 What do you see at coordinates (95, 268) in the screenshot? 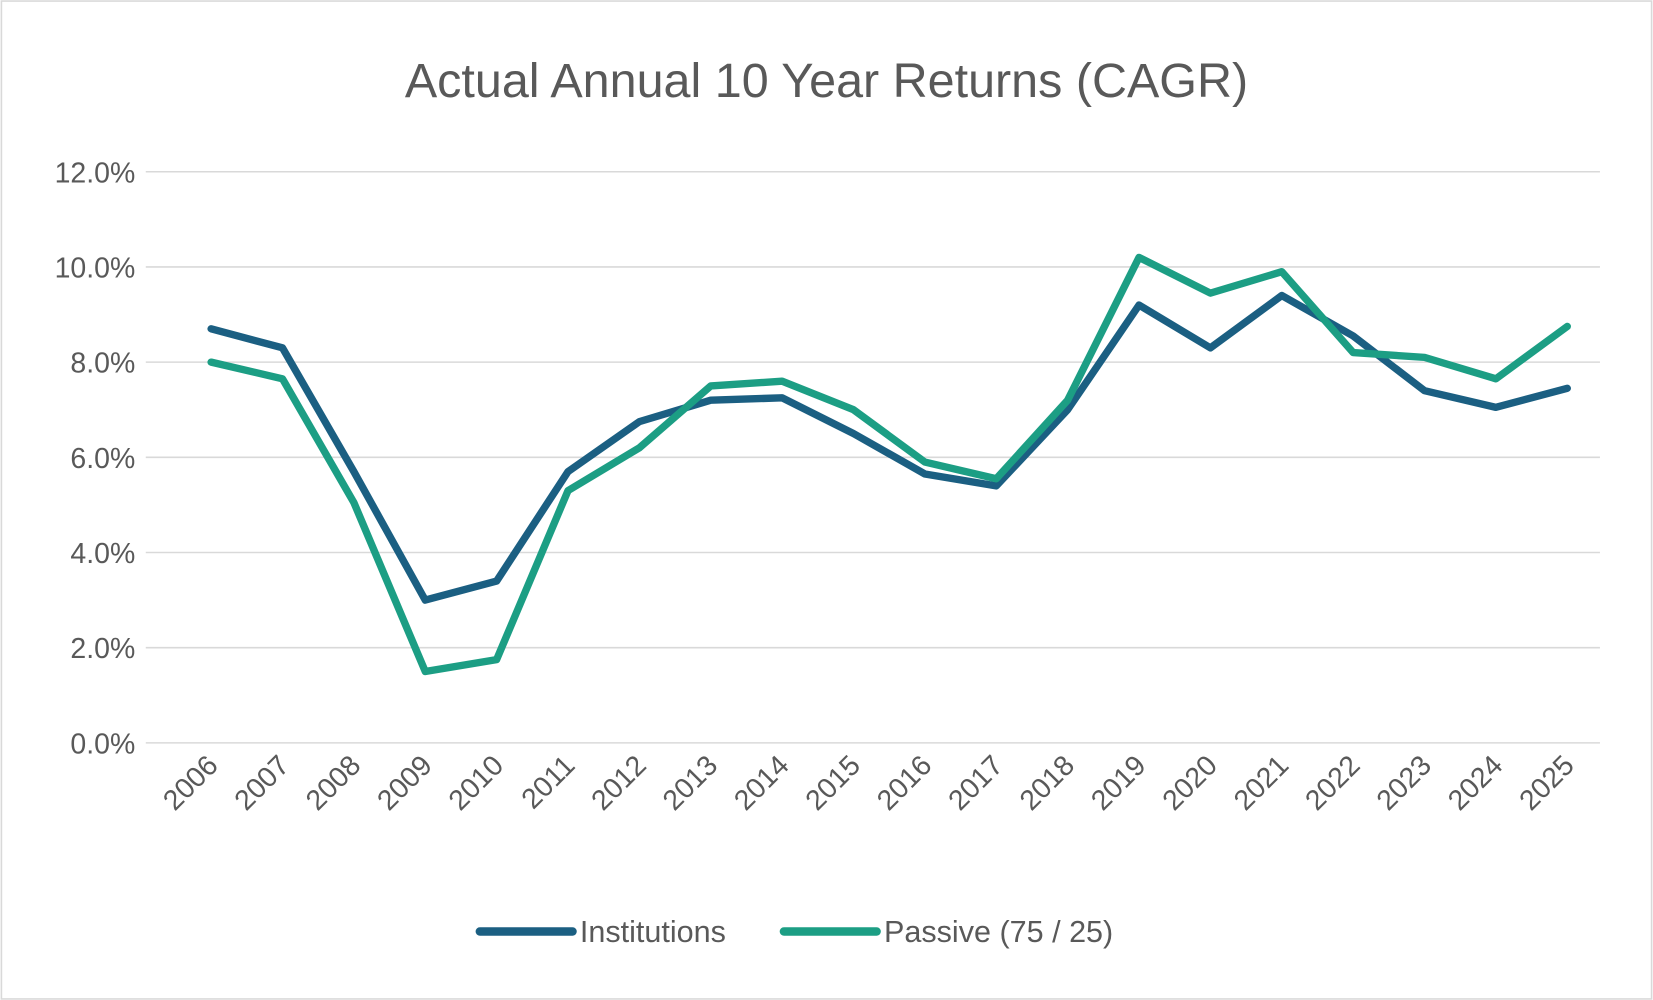
I see `y-tick-label: 10.0%` at bounding box center [95, 268].